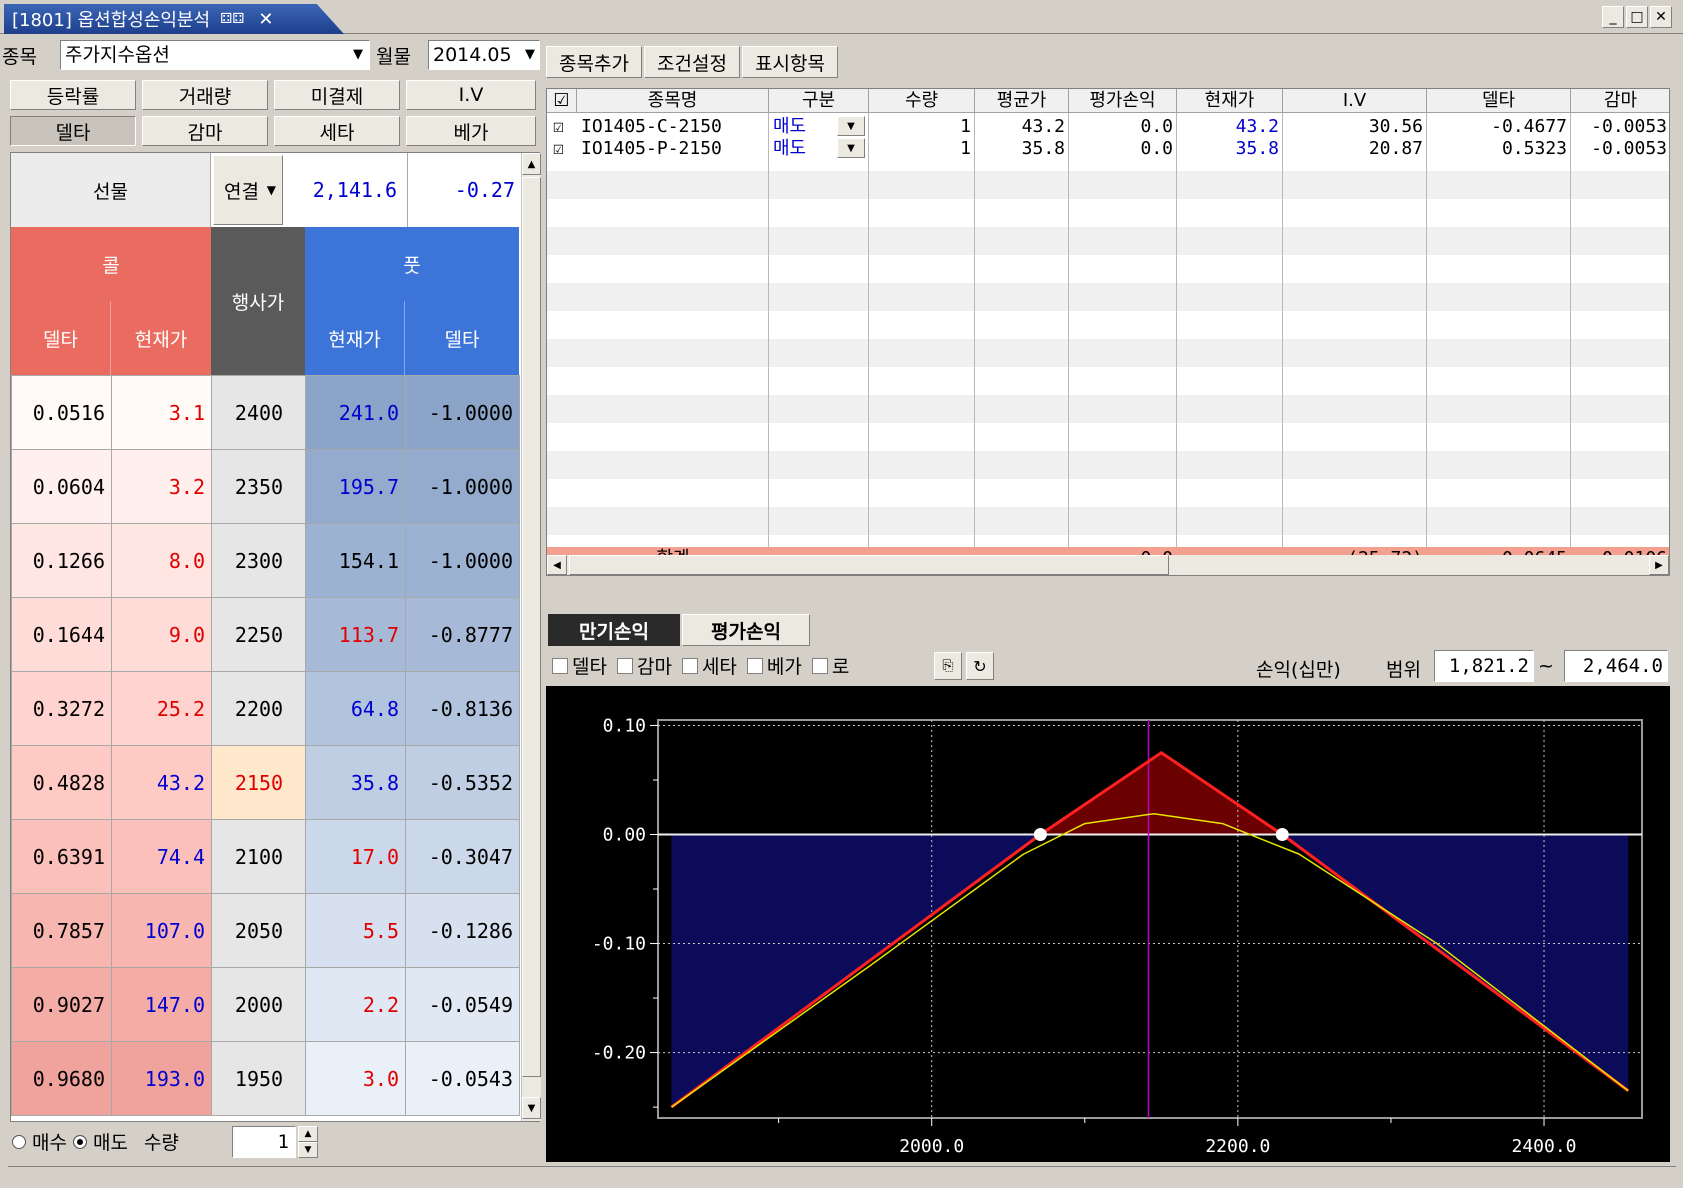 This screenshot has width=1683, height=1188. Describe the element at coordinates (830, 665) in the screenshot. I see `rho-checkbox: 로` at that location.